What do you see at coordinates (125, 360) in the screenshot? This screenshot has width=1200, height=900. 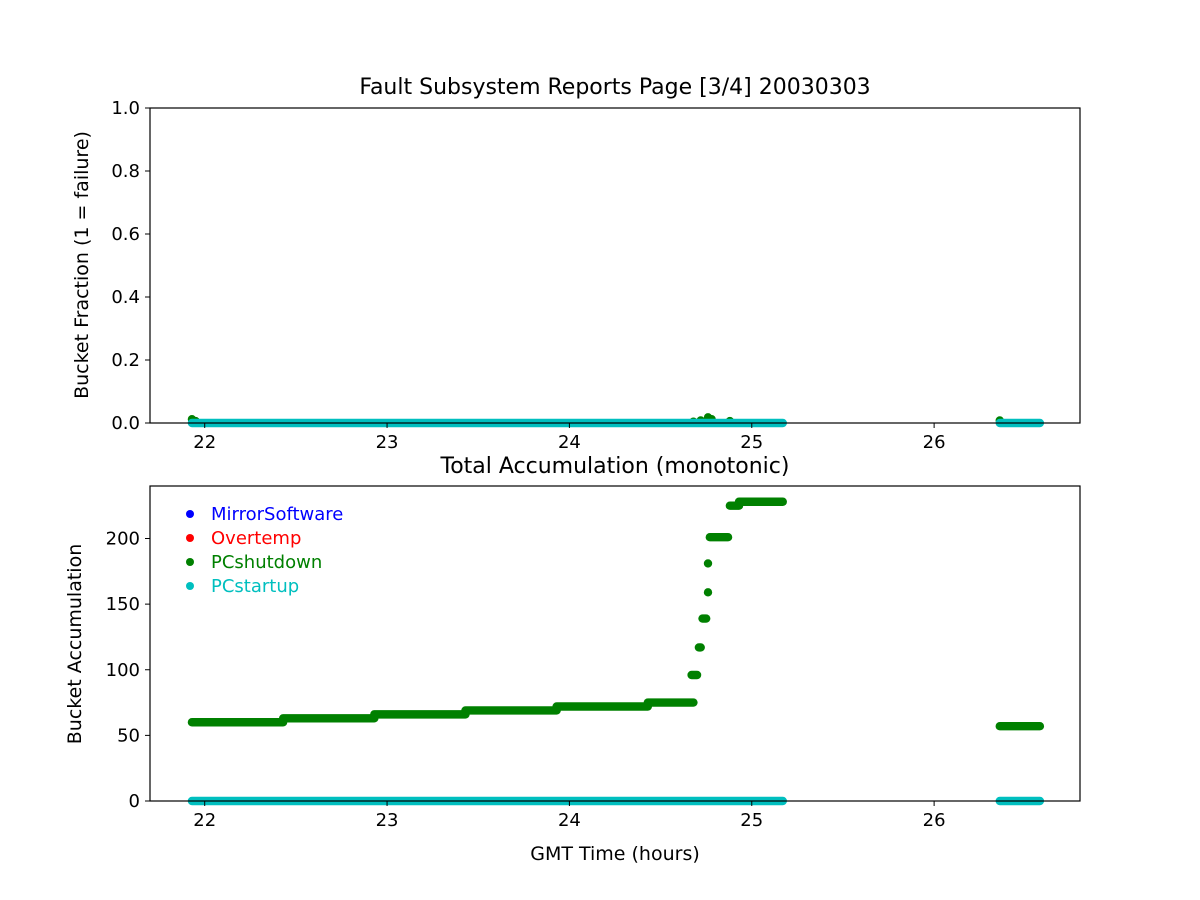 I see `y-tick-label: 0.2` at bounding box center [125, 360].